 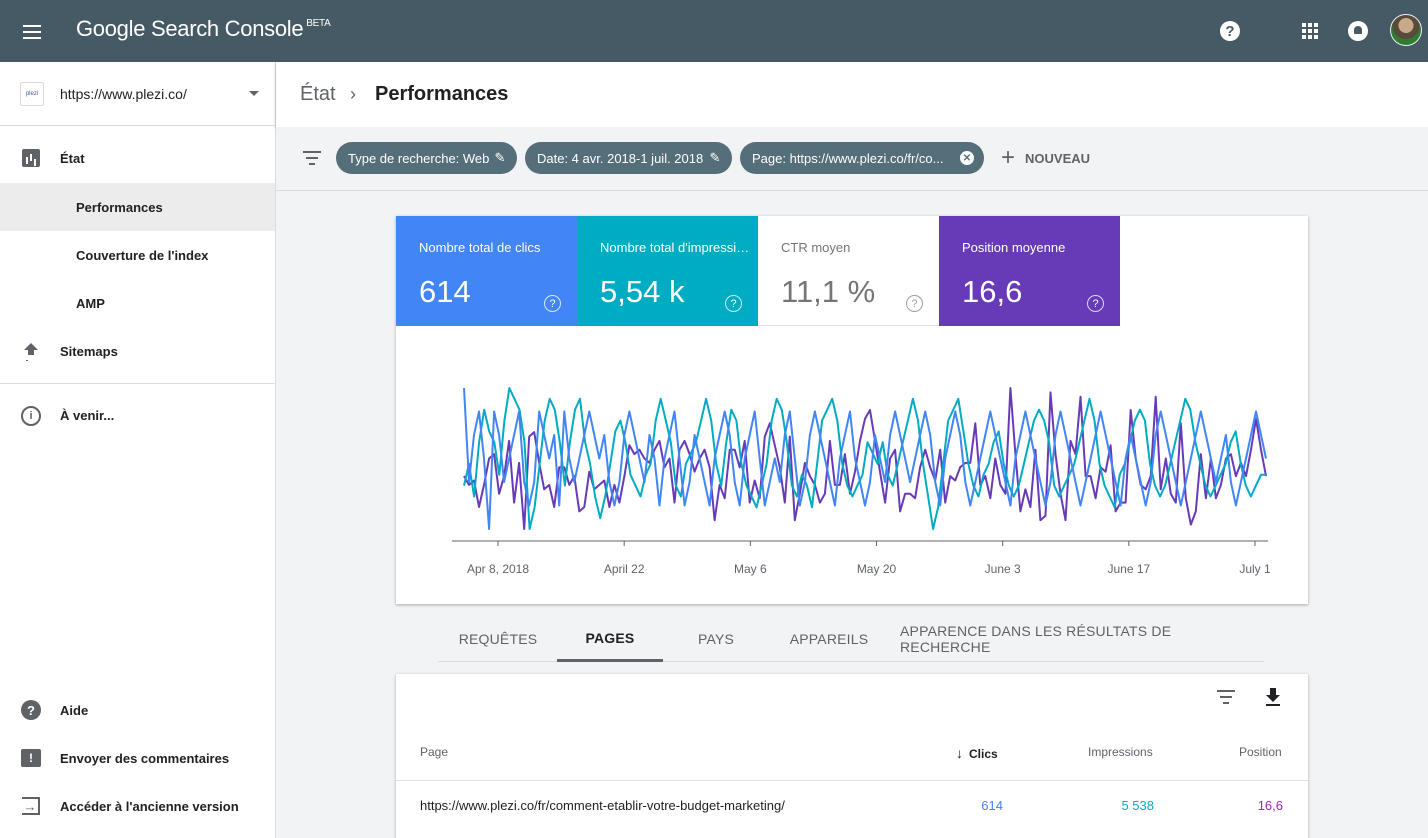 What do you see at coordinates (1120, 752) in the screenshot?
I see `column-header-impressions: Impressions` at bounding box center [1120, 752].